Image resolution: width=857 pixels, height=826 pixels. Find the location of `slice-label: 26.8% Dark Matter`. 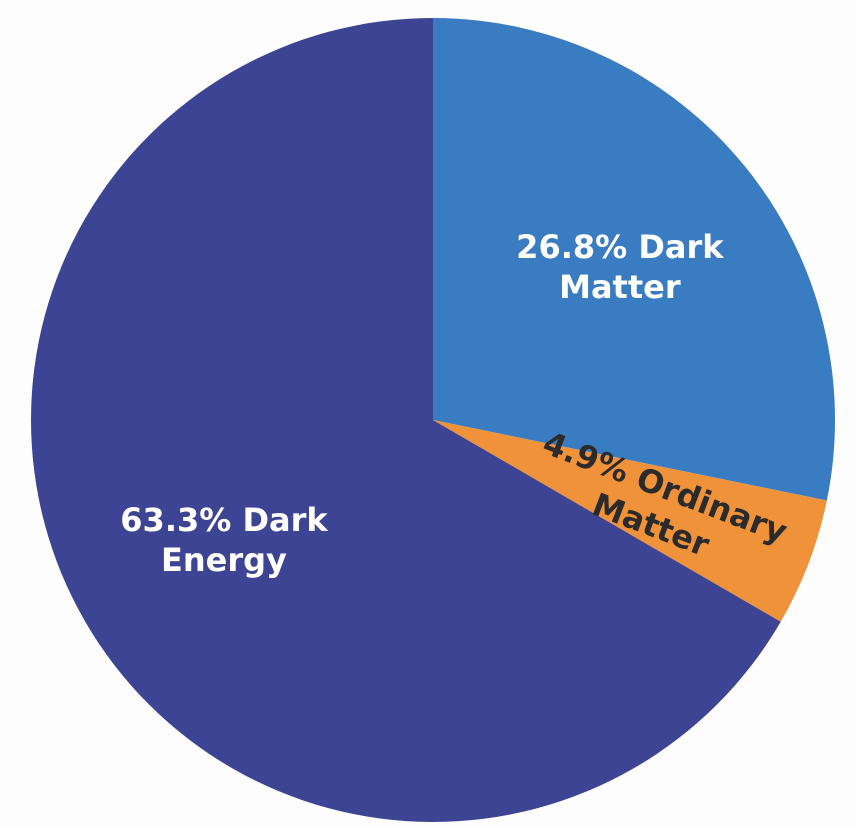

slice-label: 26.8% Dark Matter is located at coordinates (620, 267).